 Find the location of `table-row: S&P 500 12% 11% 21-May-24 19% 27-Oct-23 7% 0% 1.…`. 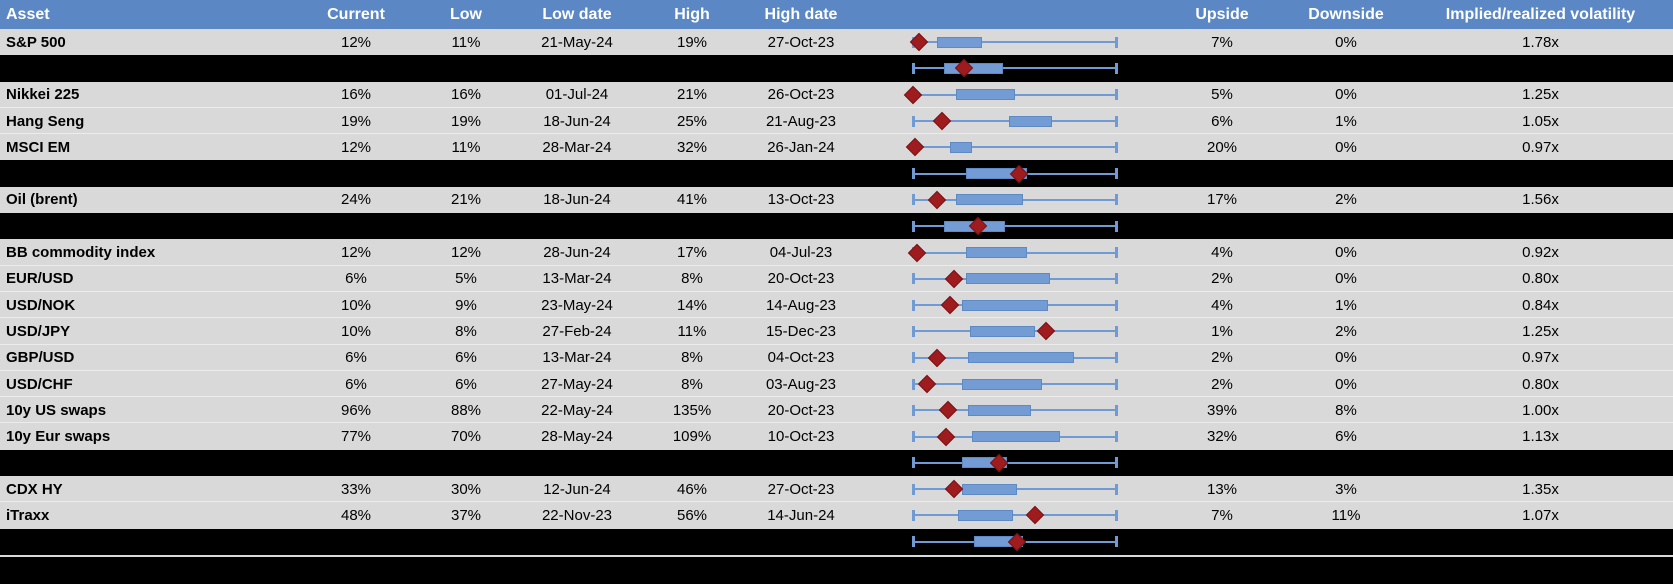

table-row: S&P 500 12% 11% 21-May-24 19% 27-Oct-23 7% 0% 1.… is located at coordinates (836, 42).